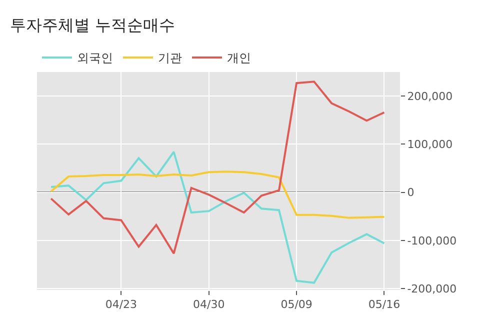 This screenshot has height=323, width=500. Describe the element at coordinates (432, 241) in the screenshot. I see `y-tick-label: -100,000` at that location.